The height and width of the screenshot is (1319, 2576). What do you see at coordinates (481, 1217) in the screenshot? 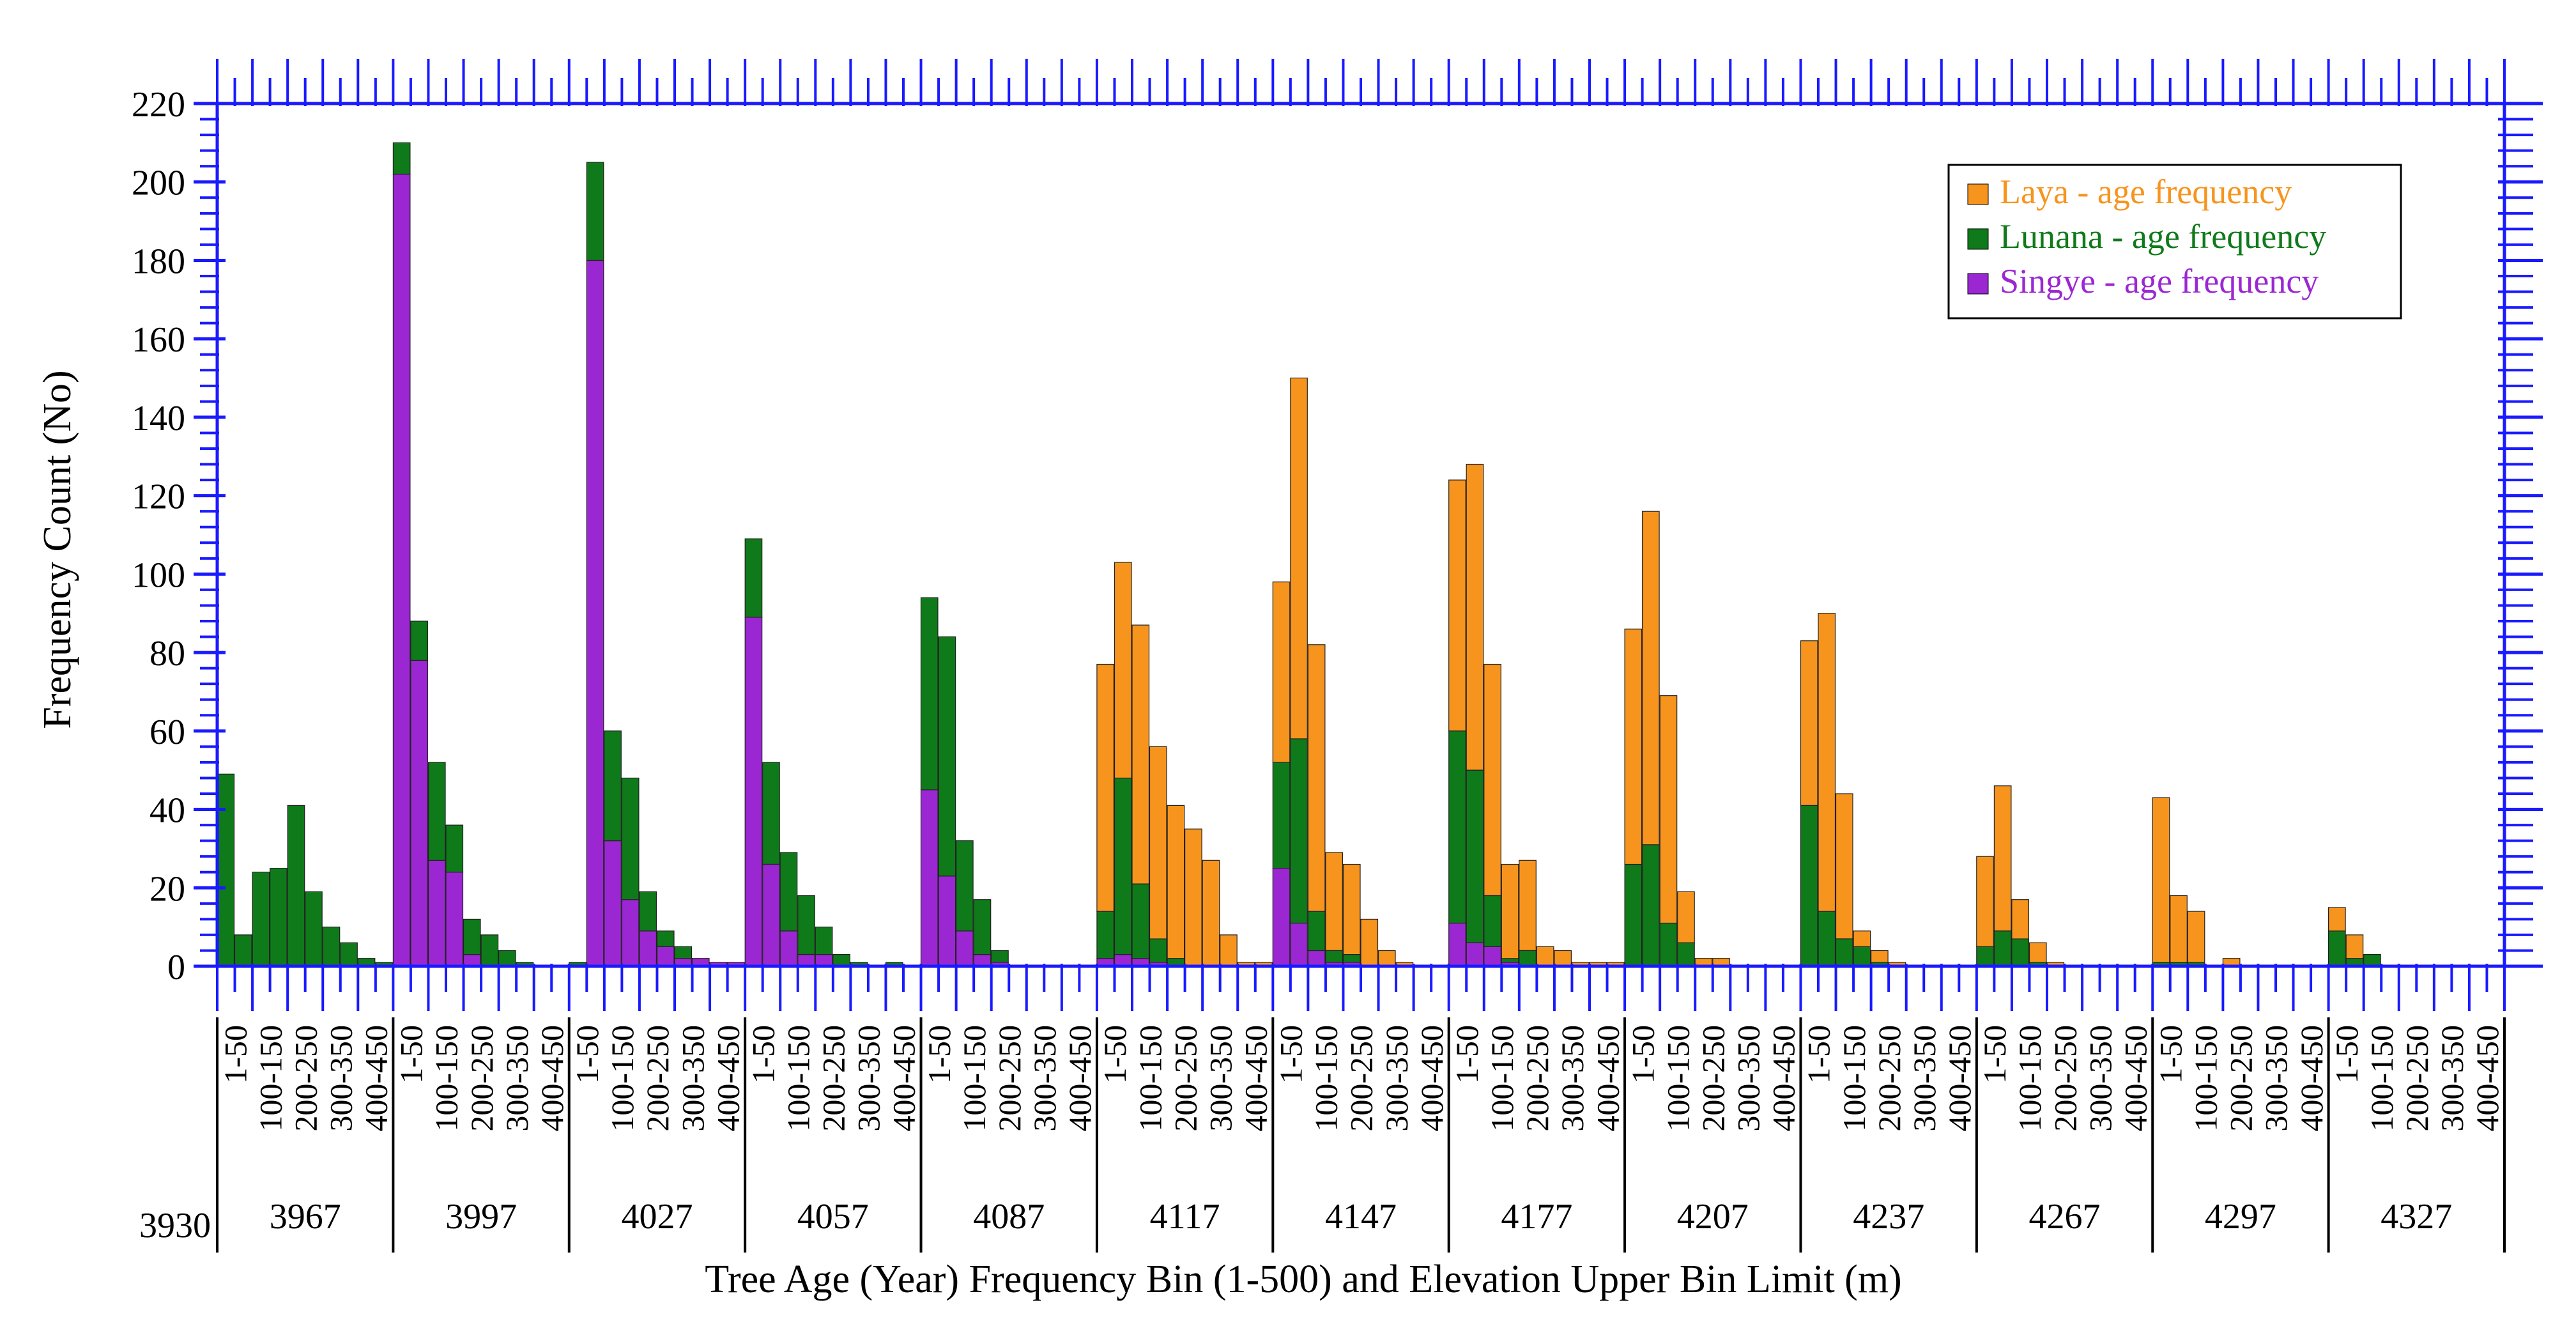
I see `elevation-label-3997: 3997` at bounding box center [481, 1217].